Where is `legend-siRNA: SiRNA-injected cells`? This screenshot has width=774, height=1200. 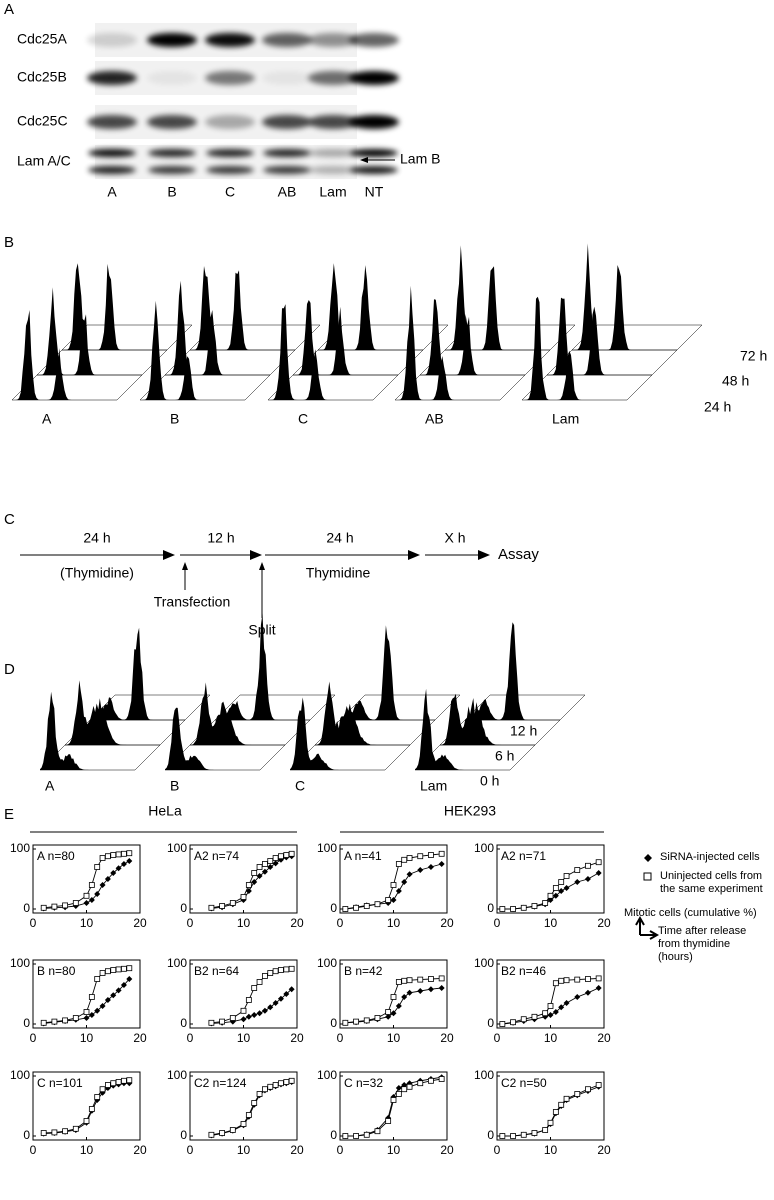 legend-siRNA: SiRNA-injected cells is located at coordinates (710, 857).